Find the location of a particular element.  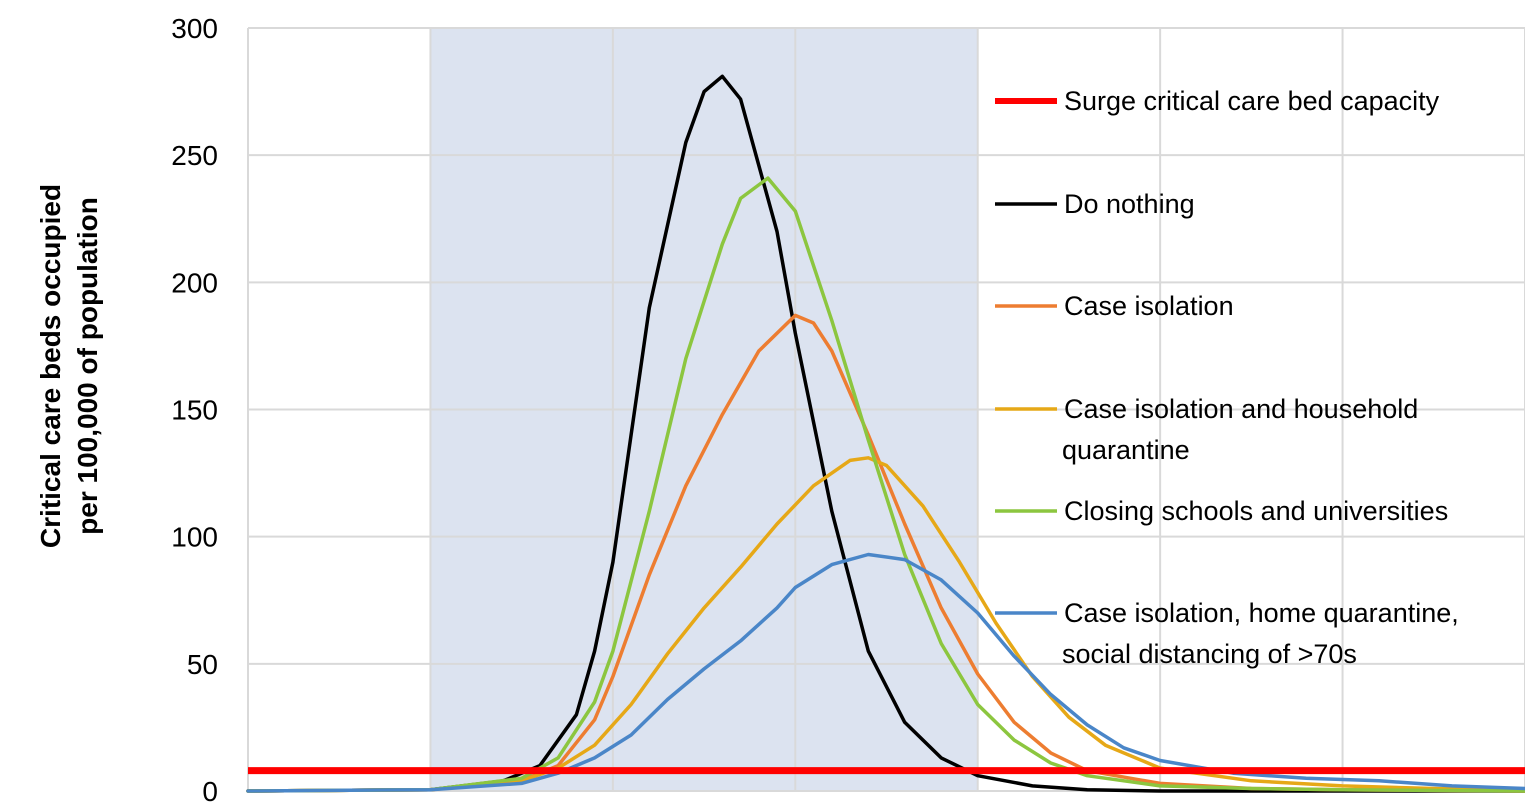

y-tick-label: 150 is located at coordinates (194, 410).